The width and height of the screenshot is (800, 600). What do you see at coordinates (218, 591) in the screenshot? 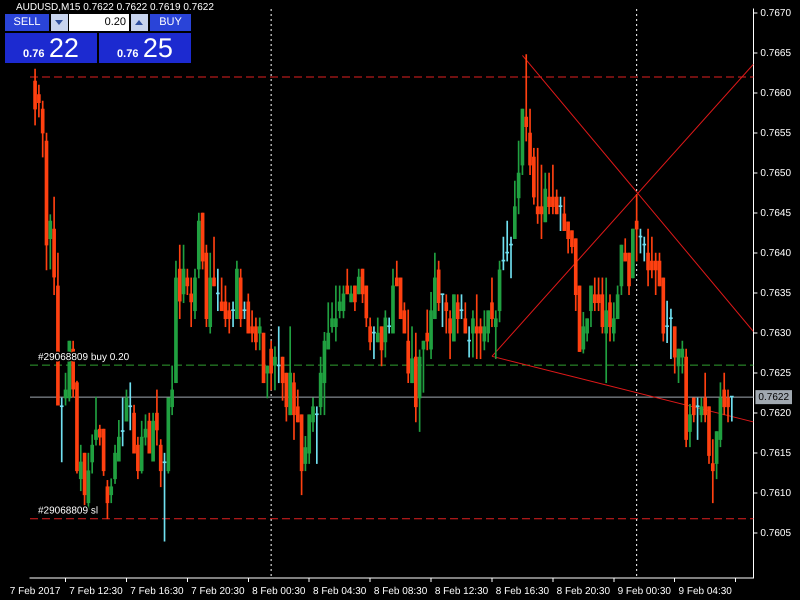
I see `x-tick-label: 7 Feb 20:30` at bounding box center [218, 591].